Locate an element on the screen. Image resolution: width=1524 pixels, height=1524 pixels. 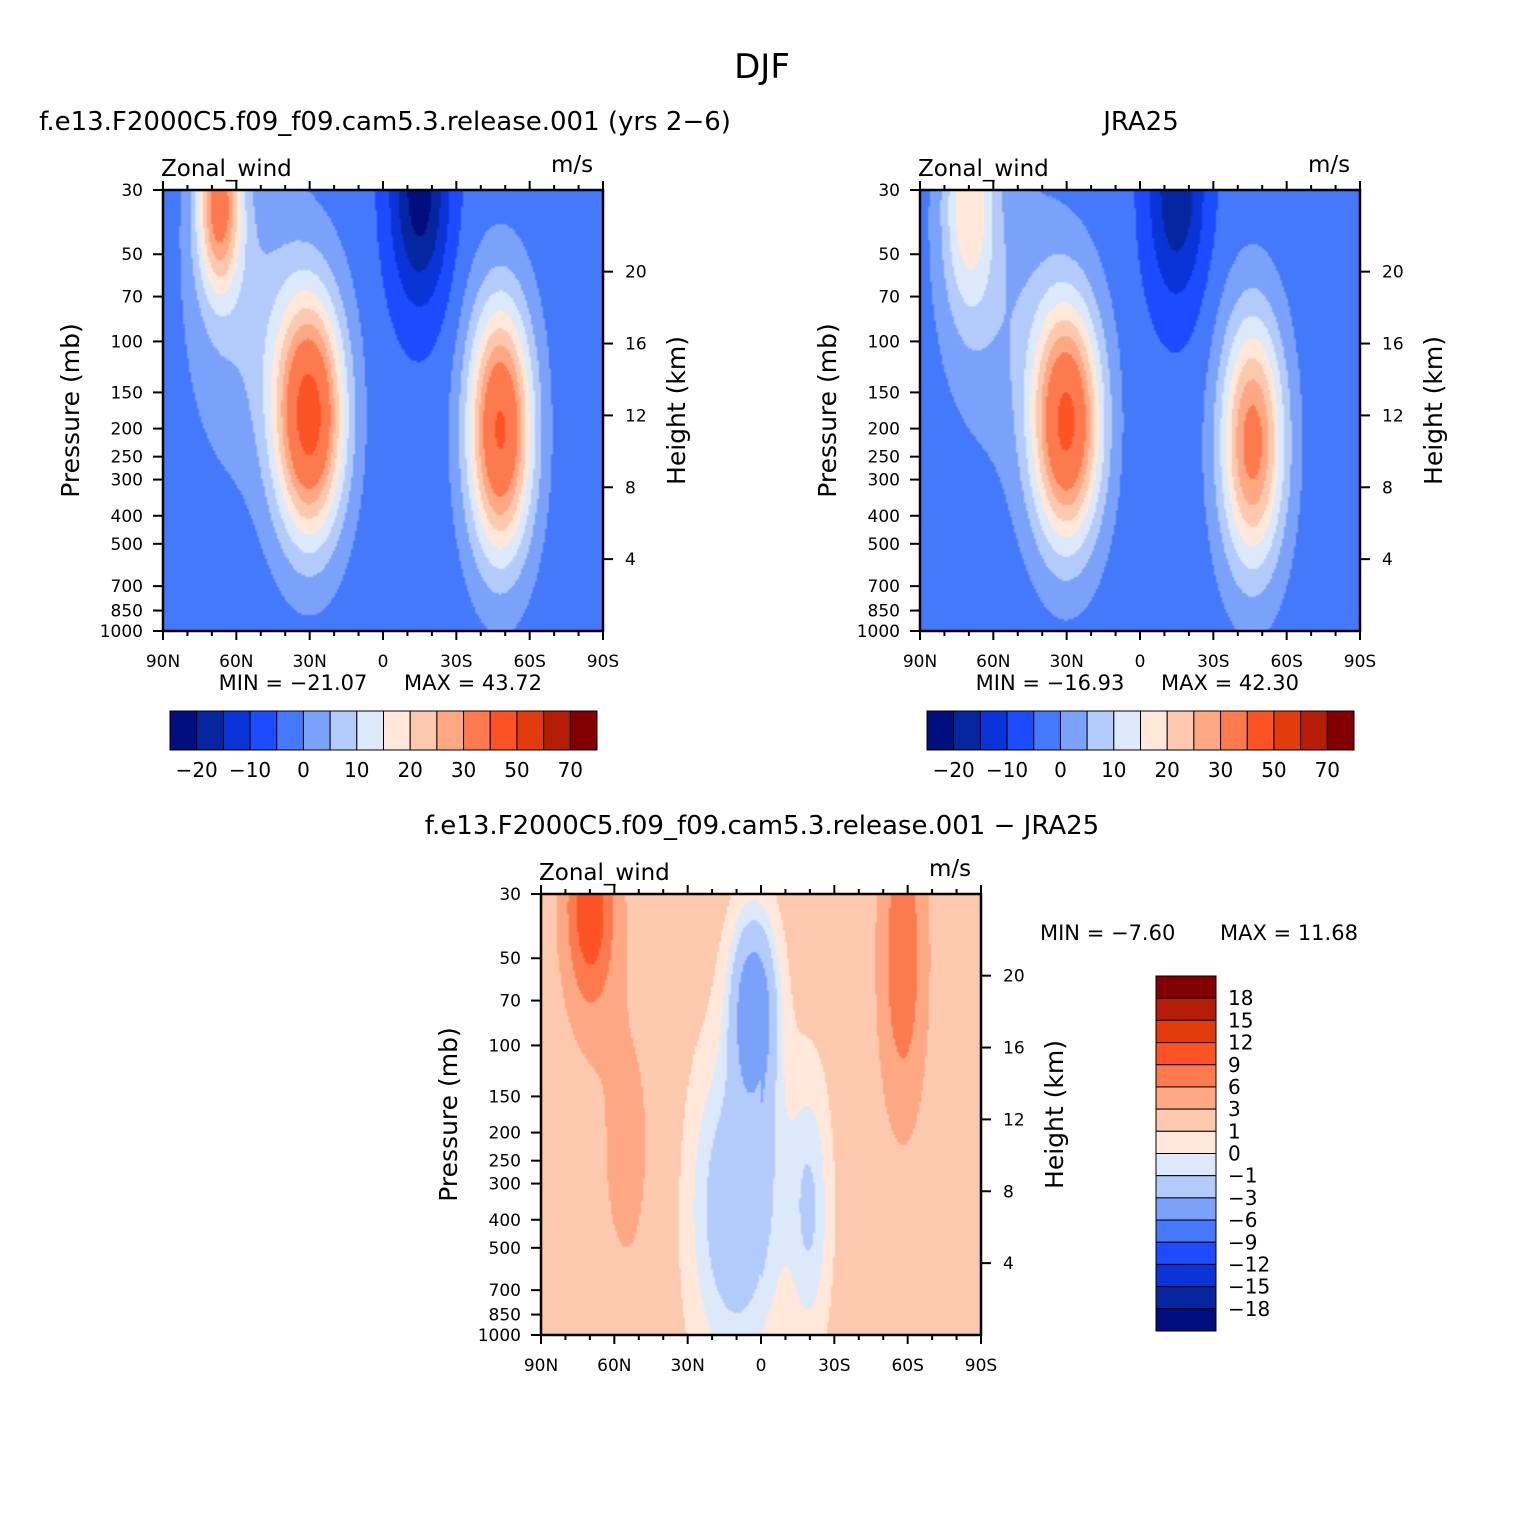
variable-label-obs: Zonal_wind is located at coordinates (983, 169).